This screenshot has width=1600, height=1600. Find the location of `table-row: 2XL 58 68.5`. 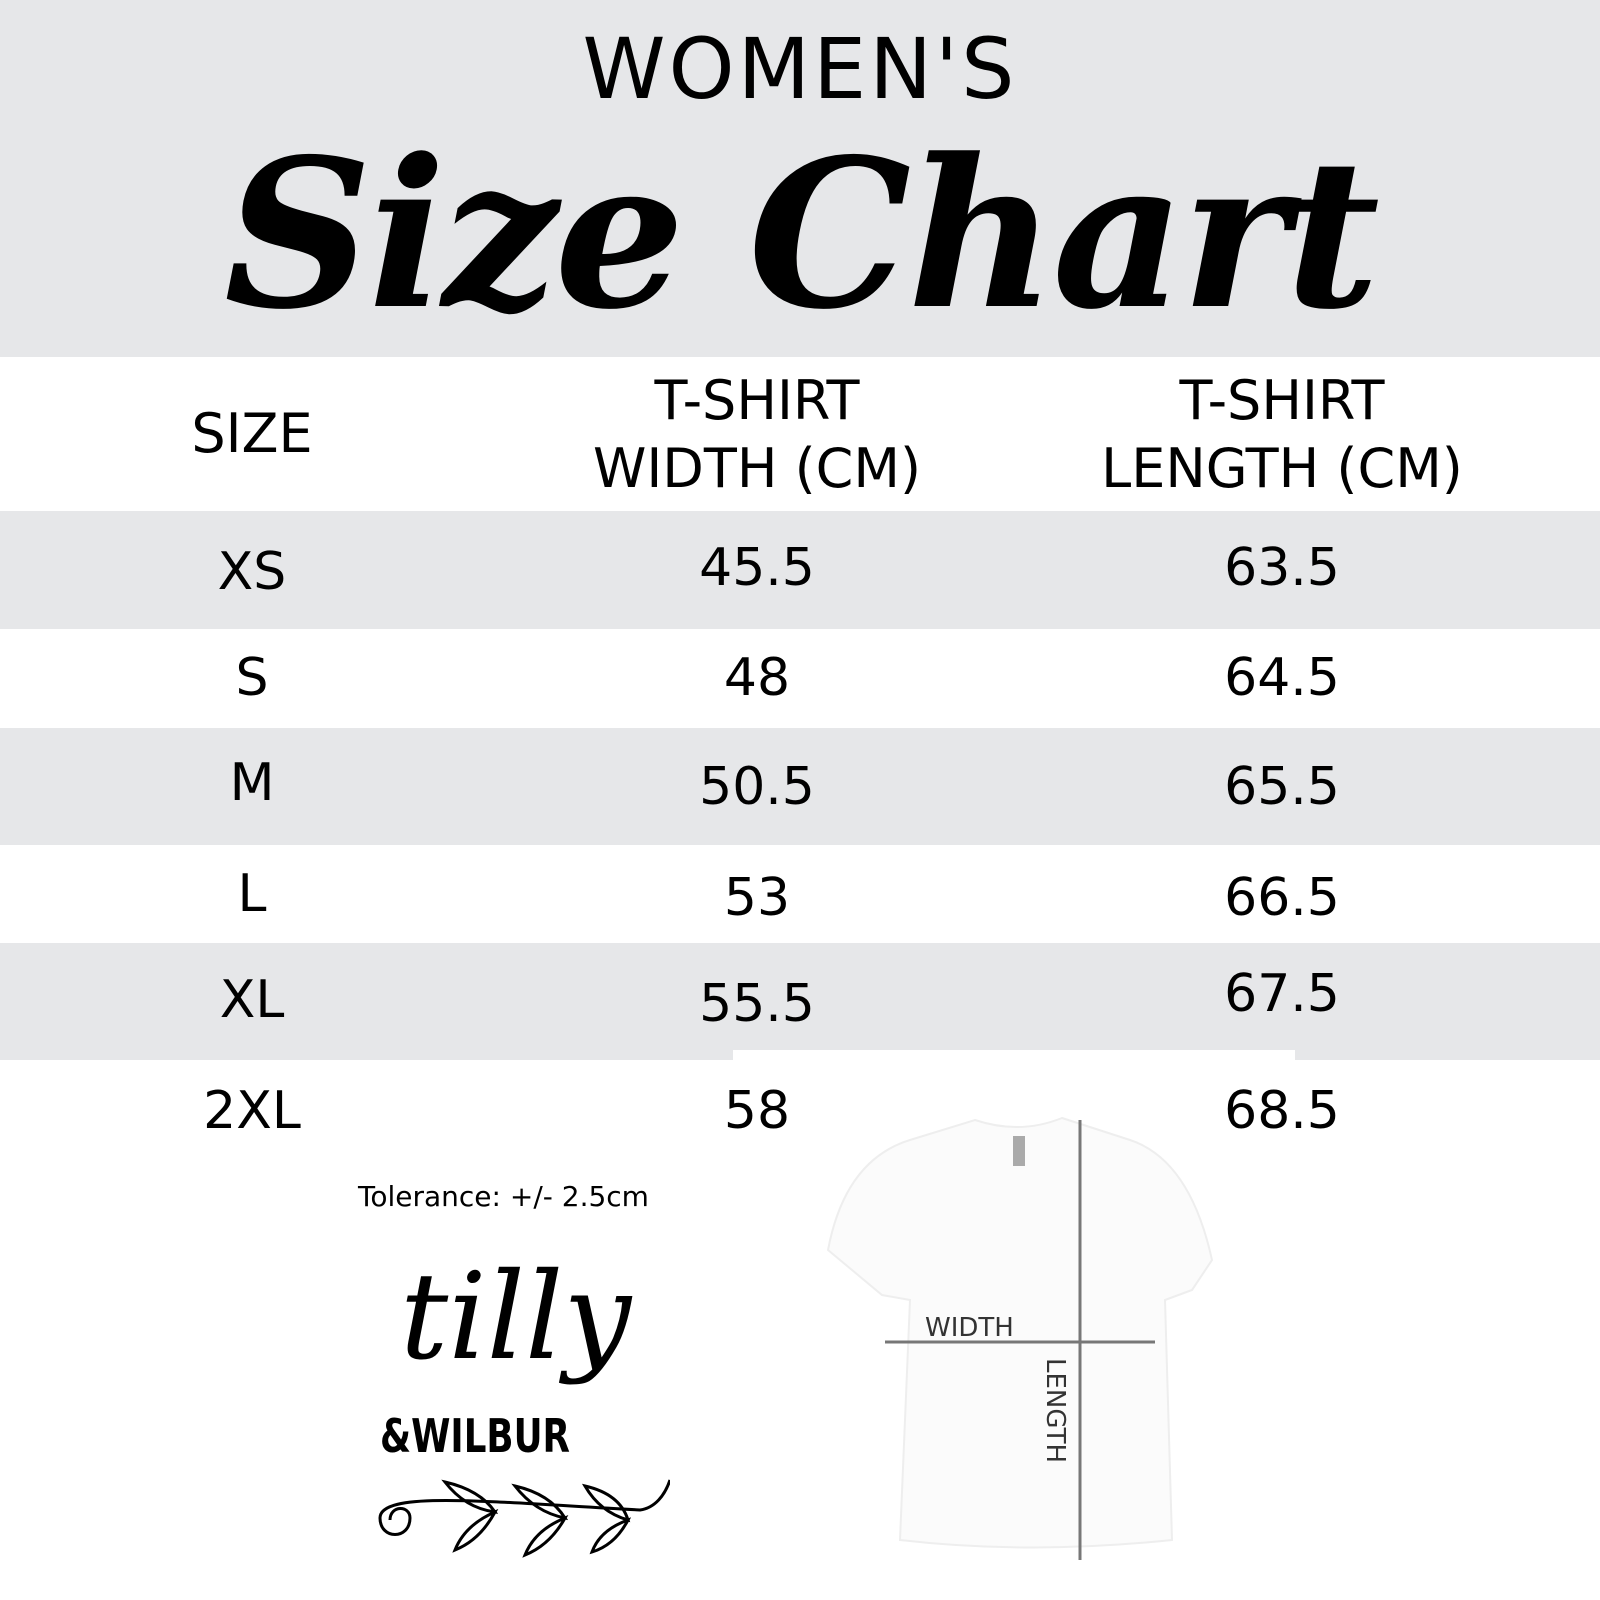

table-row: 2XL 58 68.5 is located at coordinates (800, 1110).